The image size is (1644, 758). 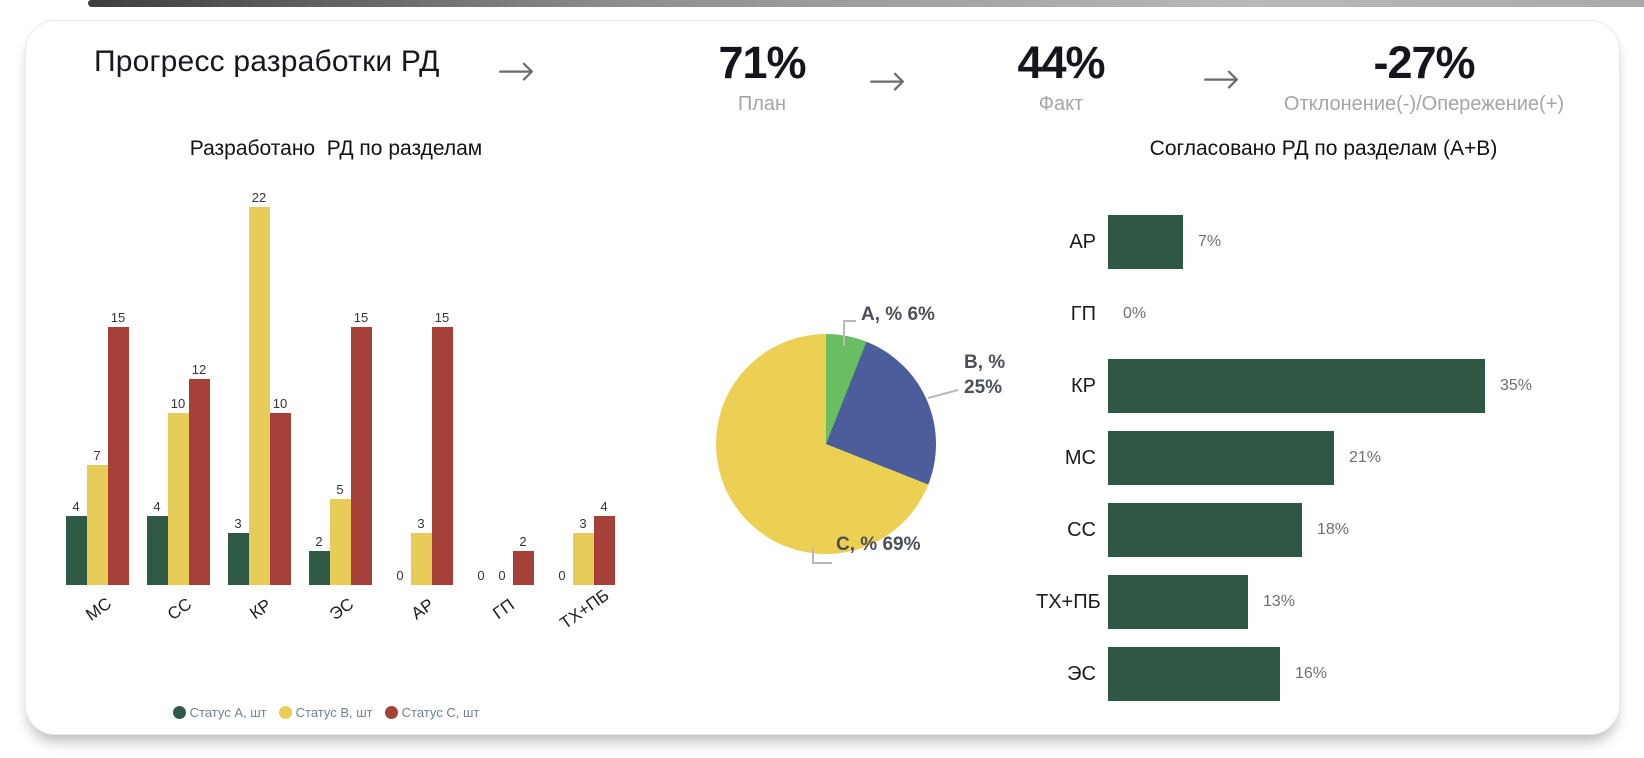 I want to click on x-axis-label: ЭС, so click(x=342, y=609).